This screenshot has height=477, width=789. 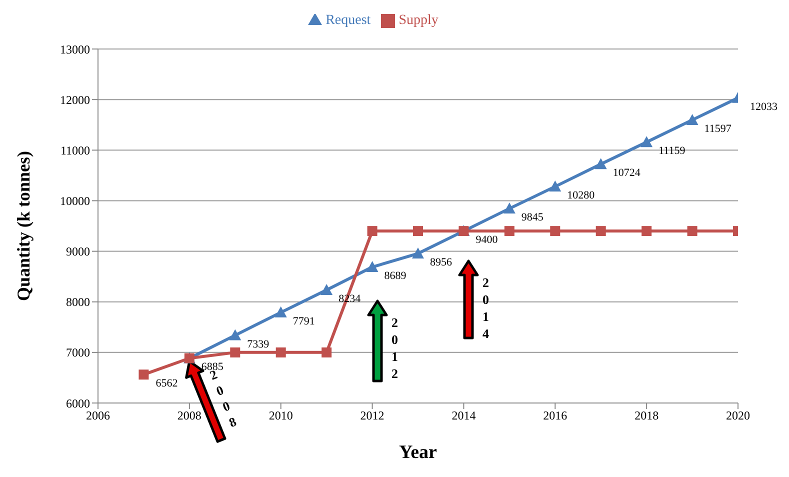 I want to click on data-label: 7339, so click(x=258, y=344).